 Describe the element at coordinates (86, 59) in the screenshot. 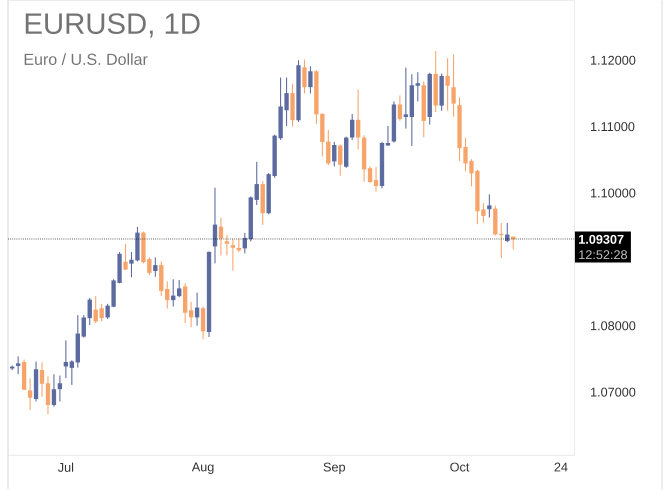

I see `text: Euro / U.S. Dollar` at that location.